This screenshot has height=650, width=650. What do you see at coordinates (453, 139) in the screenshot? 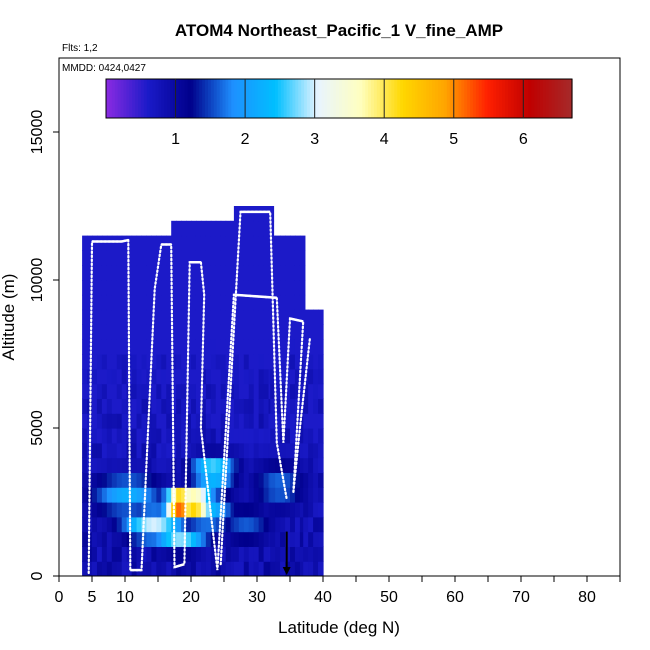
I see `colorbar-tick-label: 5` at bounding box center [453, 139].